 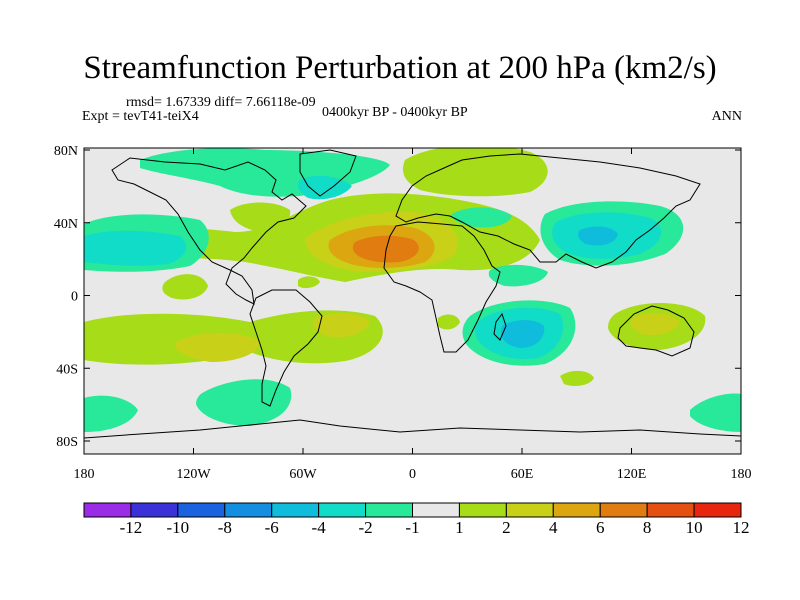 What do you see at coordinates (341, 325) in the screenshot?
I see `contour-region-positive-atlantic` at bounding box center [341, 325].